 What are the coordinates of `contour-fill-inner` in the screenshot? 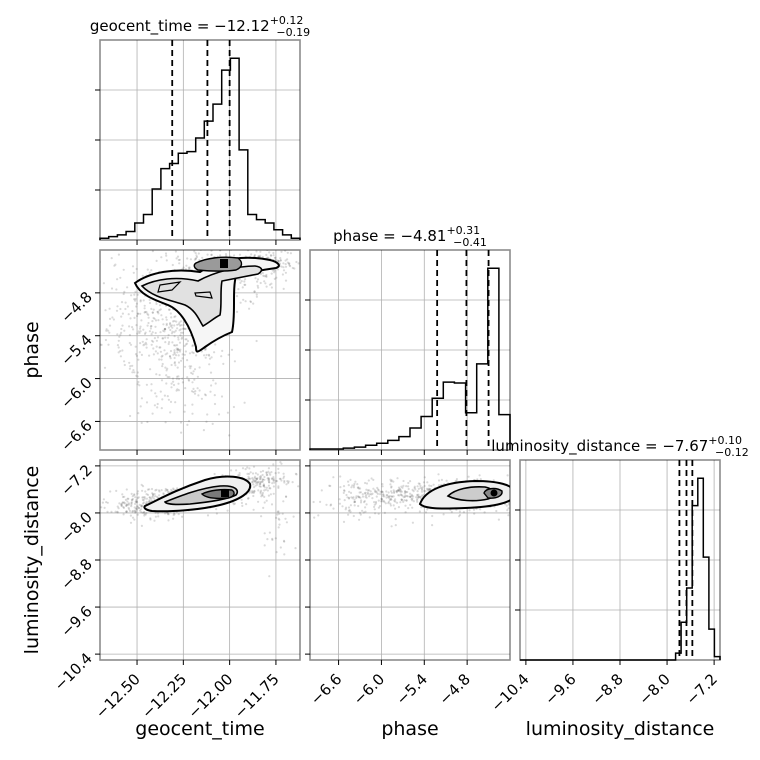 It's located at (218, 264).